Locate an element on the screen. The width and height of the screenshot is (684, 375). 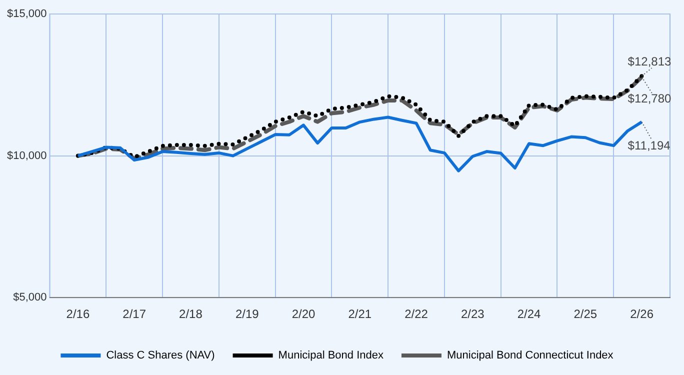
x-tick-label: 2/20 is located at coordinates (304, 314).